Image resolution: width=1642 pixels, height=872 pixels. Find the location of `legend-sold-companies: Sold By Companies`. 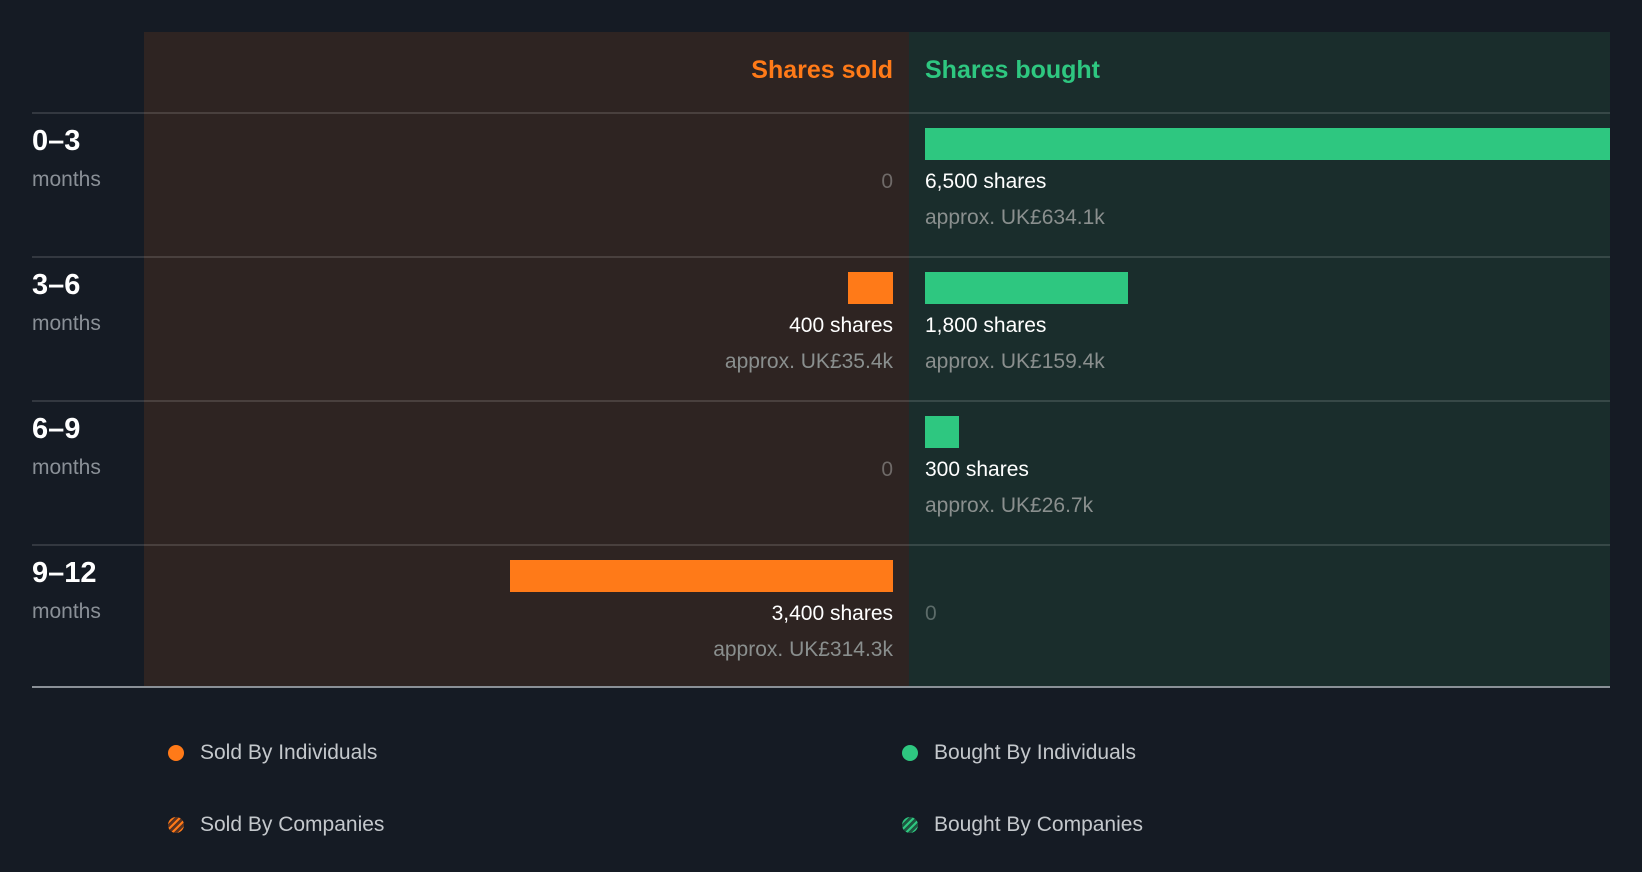

legend-sold-companies: Sold By Companies is located at coordinates (276, 825).